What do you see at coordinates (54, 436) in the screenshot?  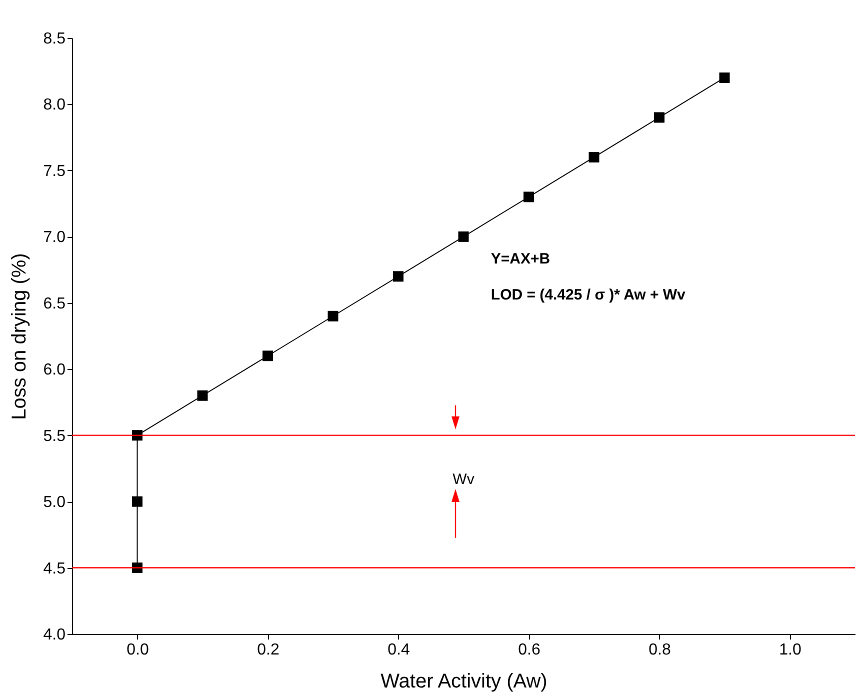 I see `y-tick-label: 5.5` at bounding box center [54, 436].